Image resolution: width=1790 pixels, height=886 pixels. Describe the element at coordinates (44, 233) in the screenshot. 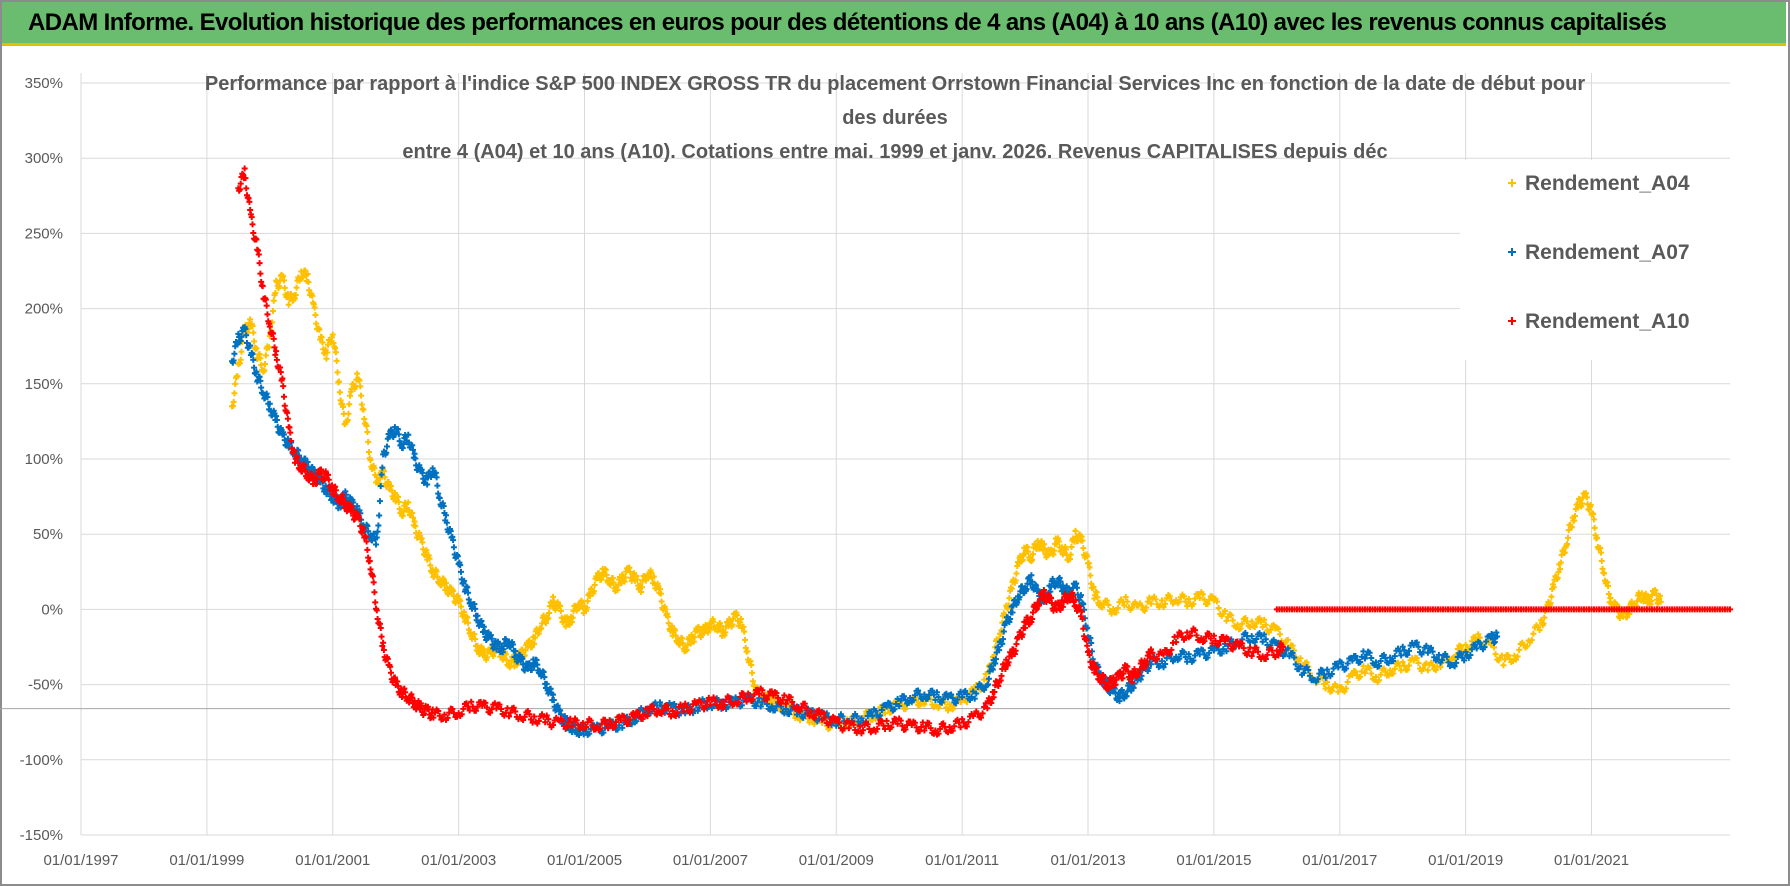

I see `y-tick-label: 250%` at that location.